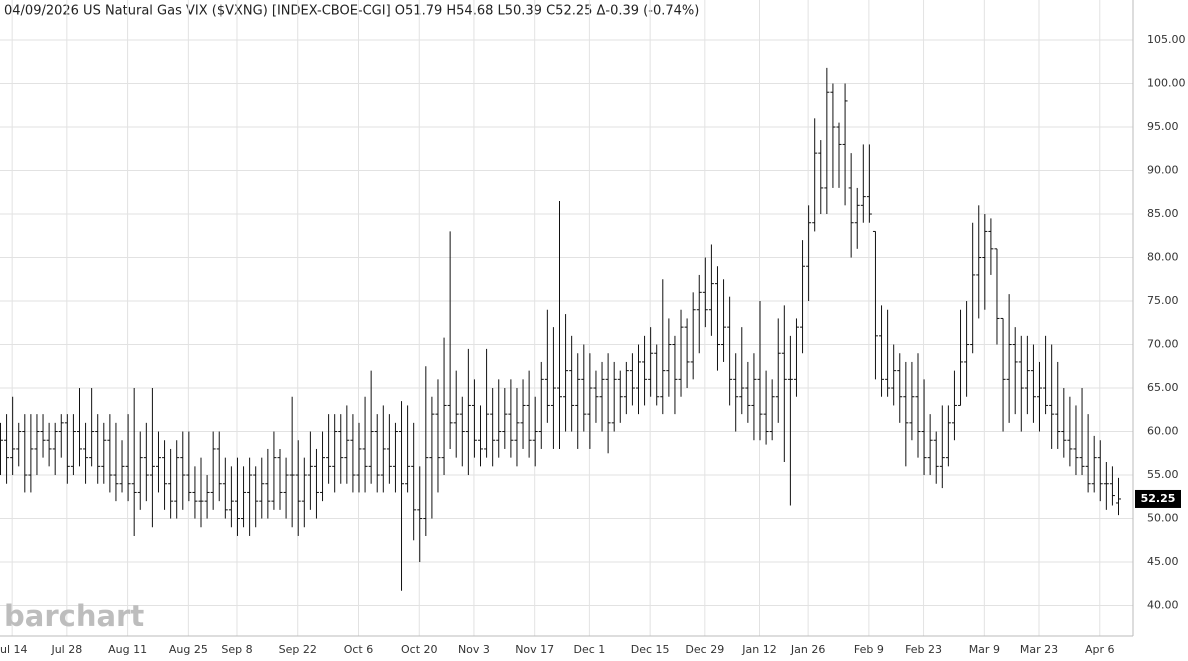 This screenshot has width=1188, height=661. What do you see at coordinates (758, 649) in the screenshot?
I see `x-tick-label: Jan 12` at bounding box center [758, 649].